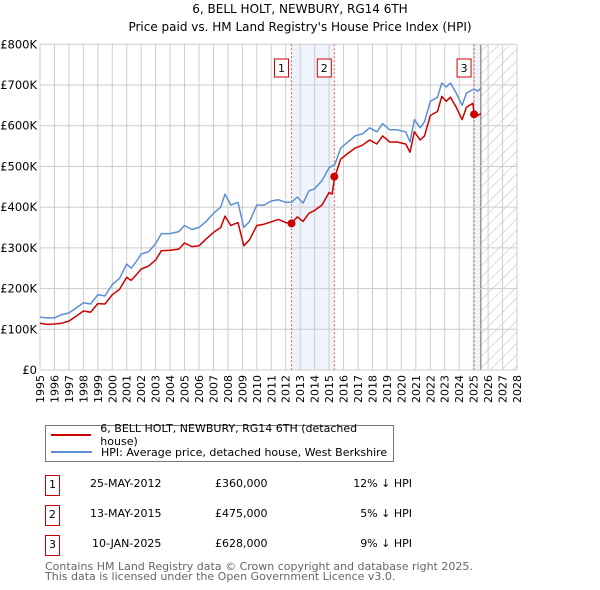 Image resolution: width=600 pixels, height=590 pixels. Describe the element at coordinates (18, 126) in the screenshot. I see `y-tick-label: £600K` at that location.